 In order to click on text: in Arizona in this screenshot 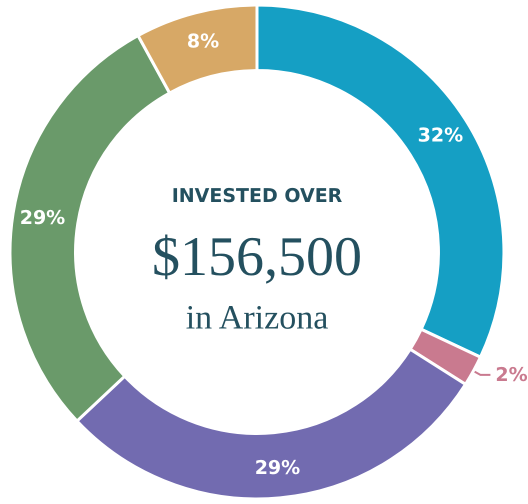, I will do `click(257, 318)`.